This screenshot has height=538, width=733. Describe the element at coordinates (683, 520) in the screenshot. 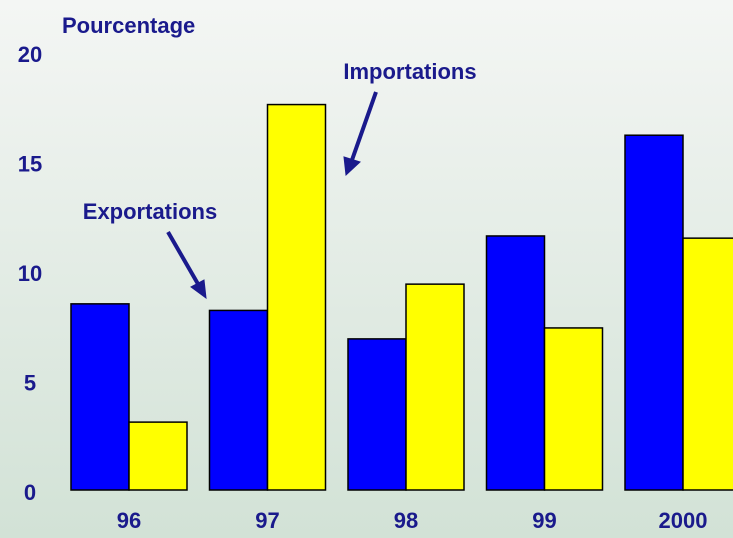

I see `x-tick-label: 2000` at that location.